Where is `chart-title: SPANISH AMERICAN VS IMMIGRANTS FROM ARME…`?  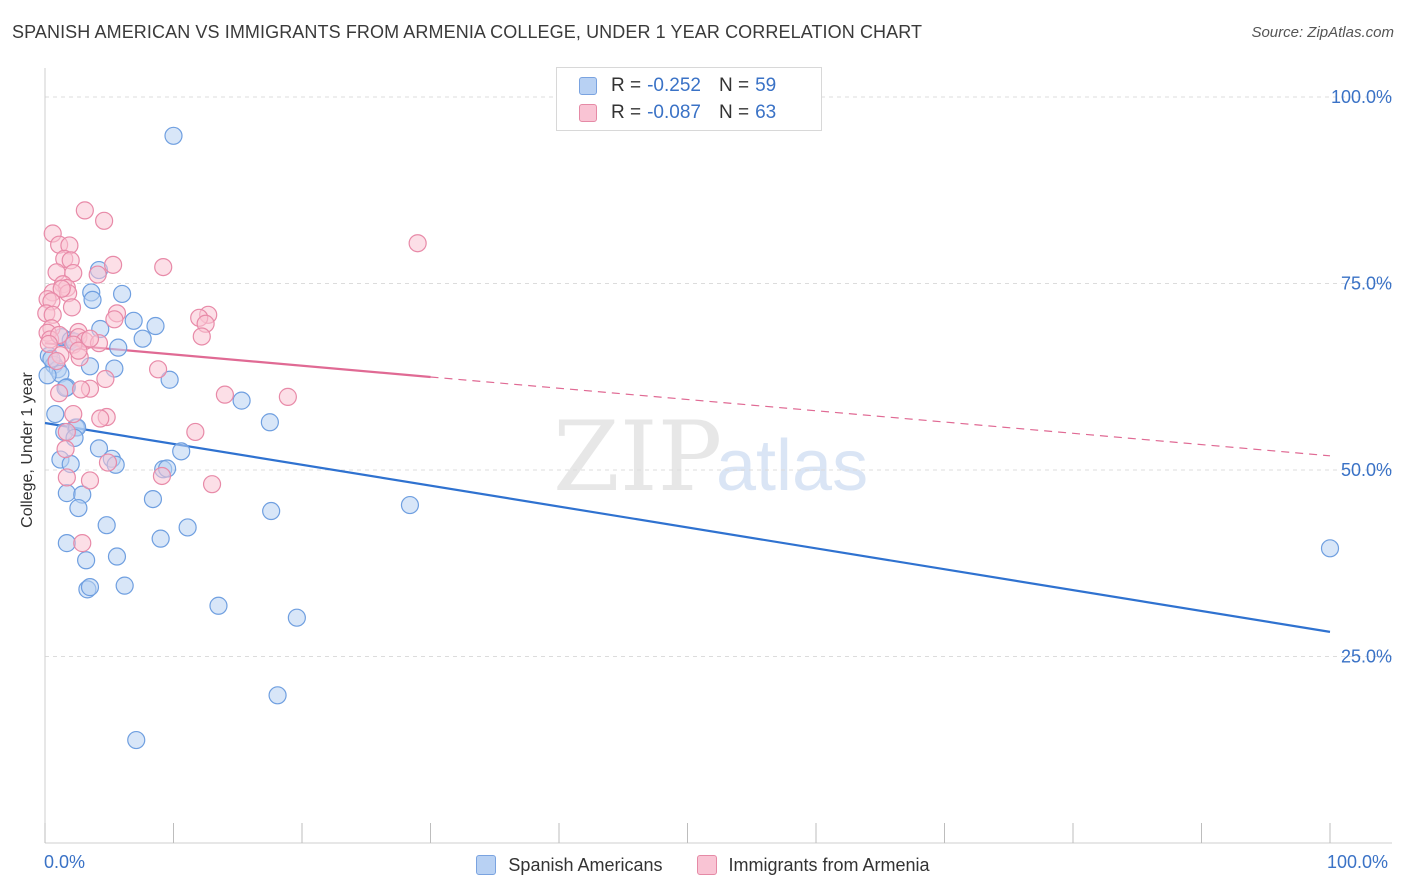
chart-title: SPANISH AMERICAN VS IMMIGRANTS FROM ARME… is located at coordinates (467, 32).